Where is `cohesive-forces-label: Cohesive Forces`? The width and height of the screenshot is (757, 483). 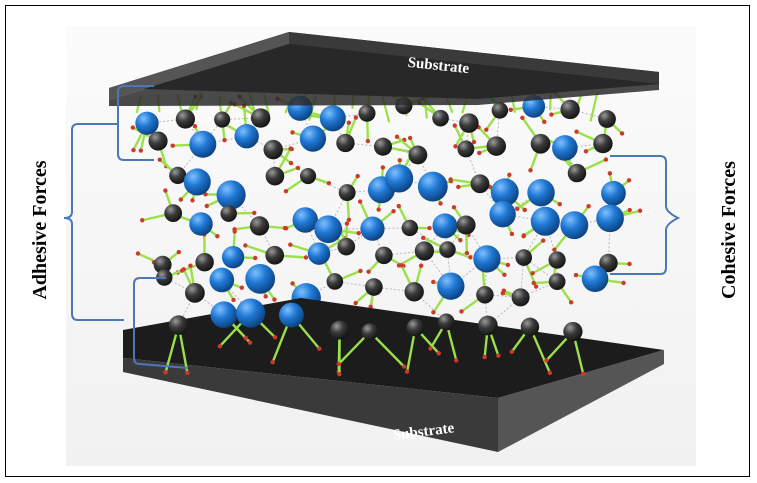 cohesive-forces-label: Cohesive Forces is located at coordinates (729, 230).